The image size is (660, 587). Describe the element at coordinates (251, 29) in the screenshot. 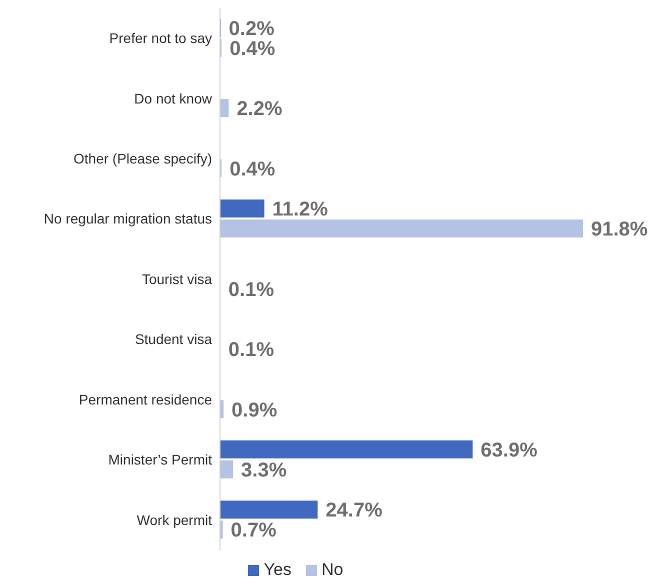

I see `data-label: 0.2%` at that location.